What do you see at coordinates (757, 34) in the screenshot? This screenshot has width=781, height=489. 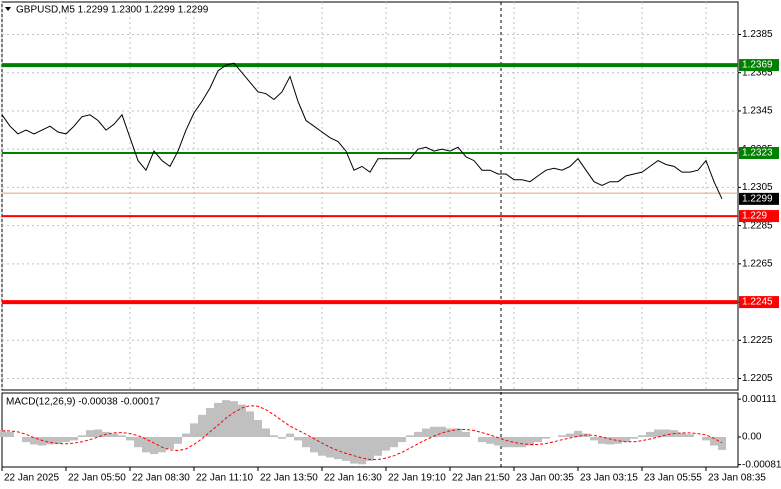 I see `y-tick-label: 1.2385` at bounding box center [757, 34].